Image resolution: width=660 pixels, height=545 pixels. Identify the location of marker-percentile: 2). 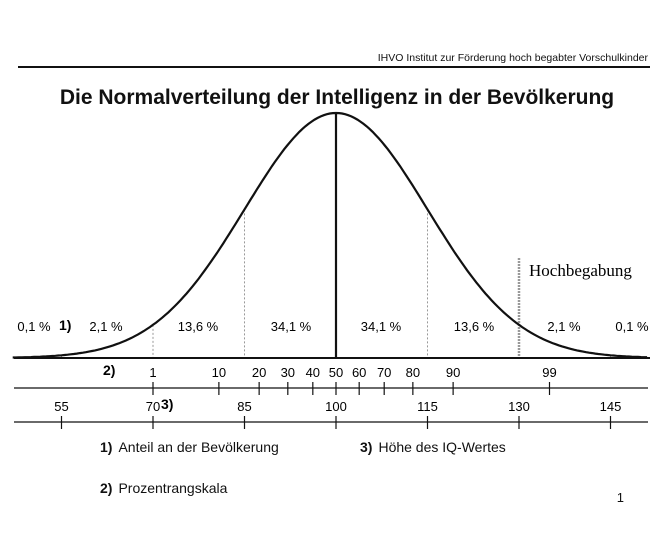
(109, 370).